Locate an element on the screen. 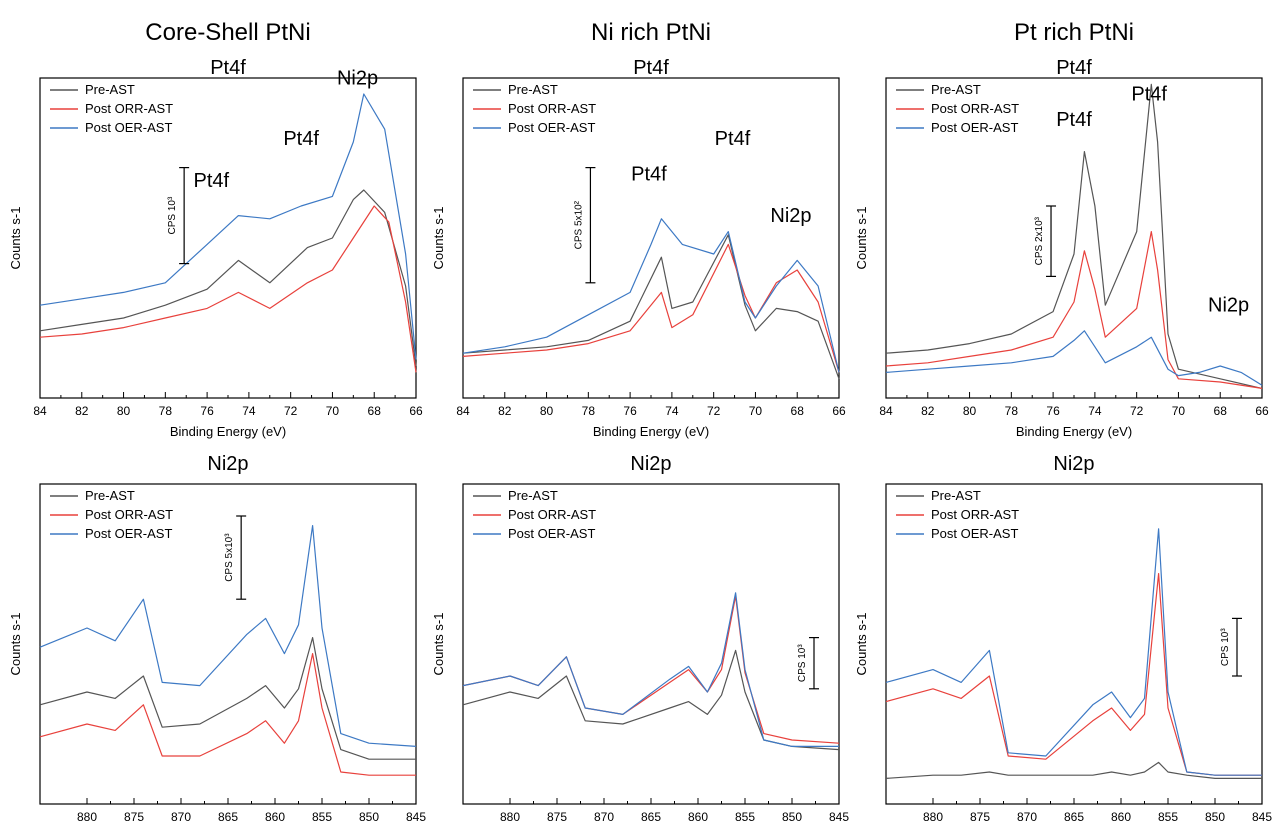 The height and width of the screenshot is (831, 1274). x-axis-label: Binding Energy (eV) is located at coordinates (228, 431).